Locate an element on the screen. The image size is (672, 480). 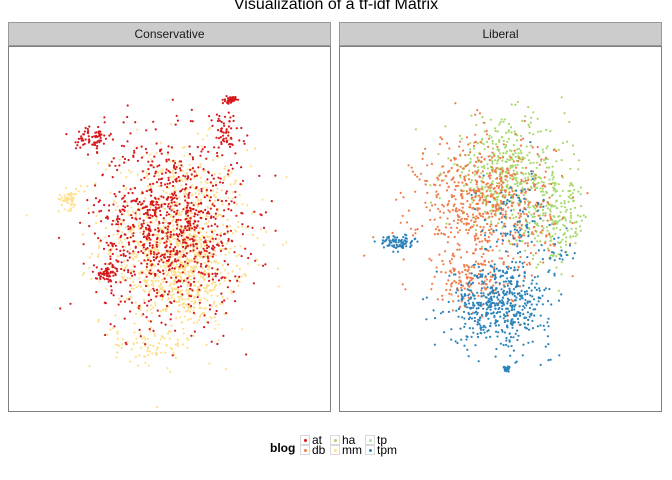
legend-key-mm is located at coordinates (335, 450).